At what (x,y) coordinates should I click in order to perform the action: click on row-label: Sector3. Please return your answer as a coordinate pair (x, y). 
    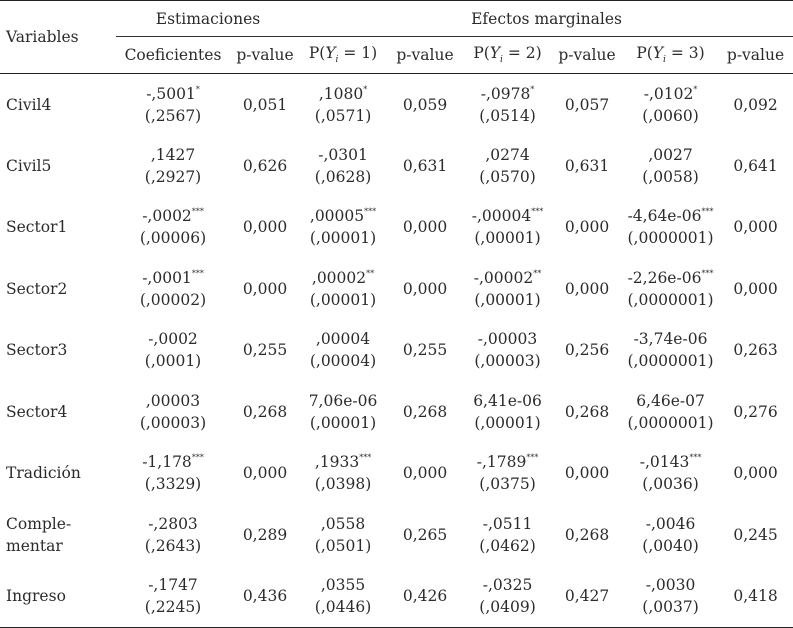
    Looking at the image, I should click on (58, 351).